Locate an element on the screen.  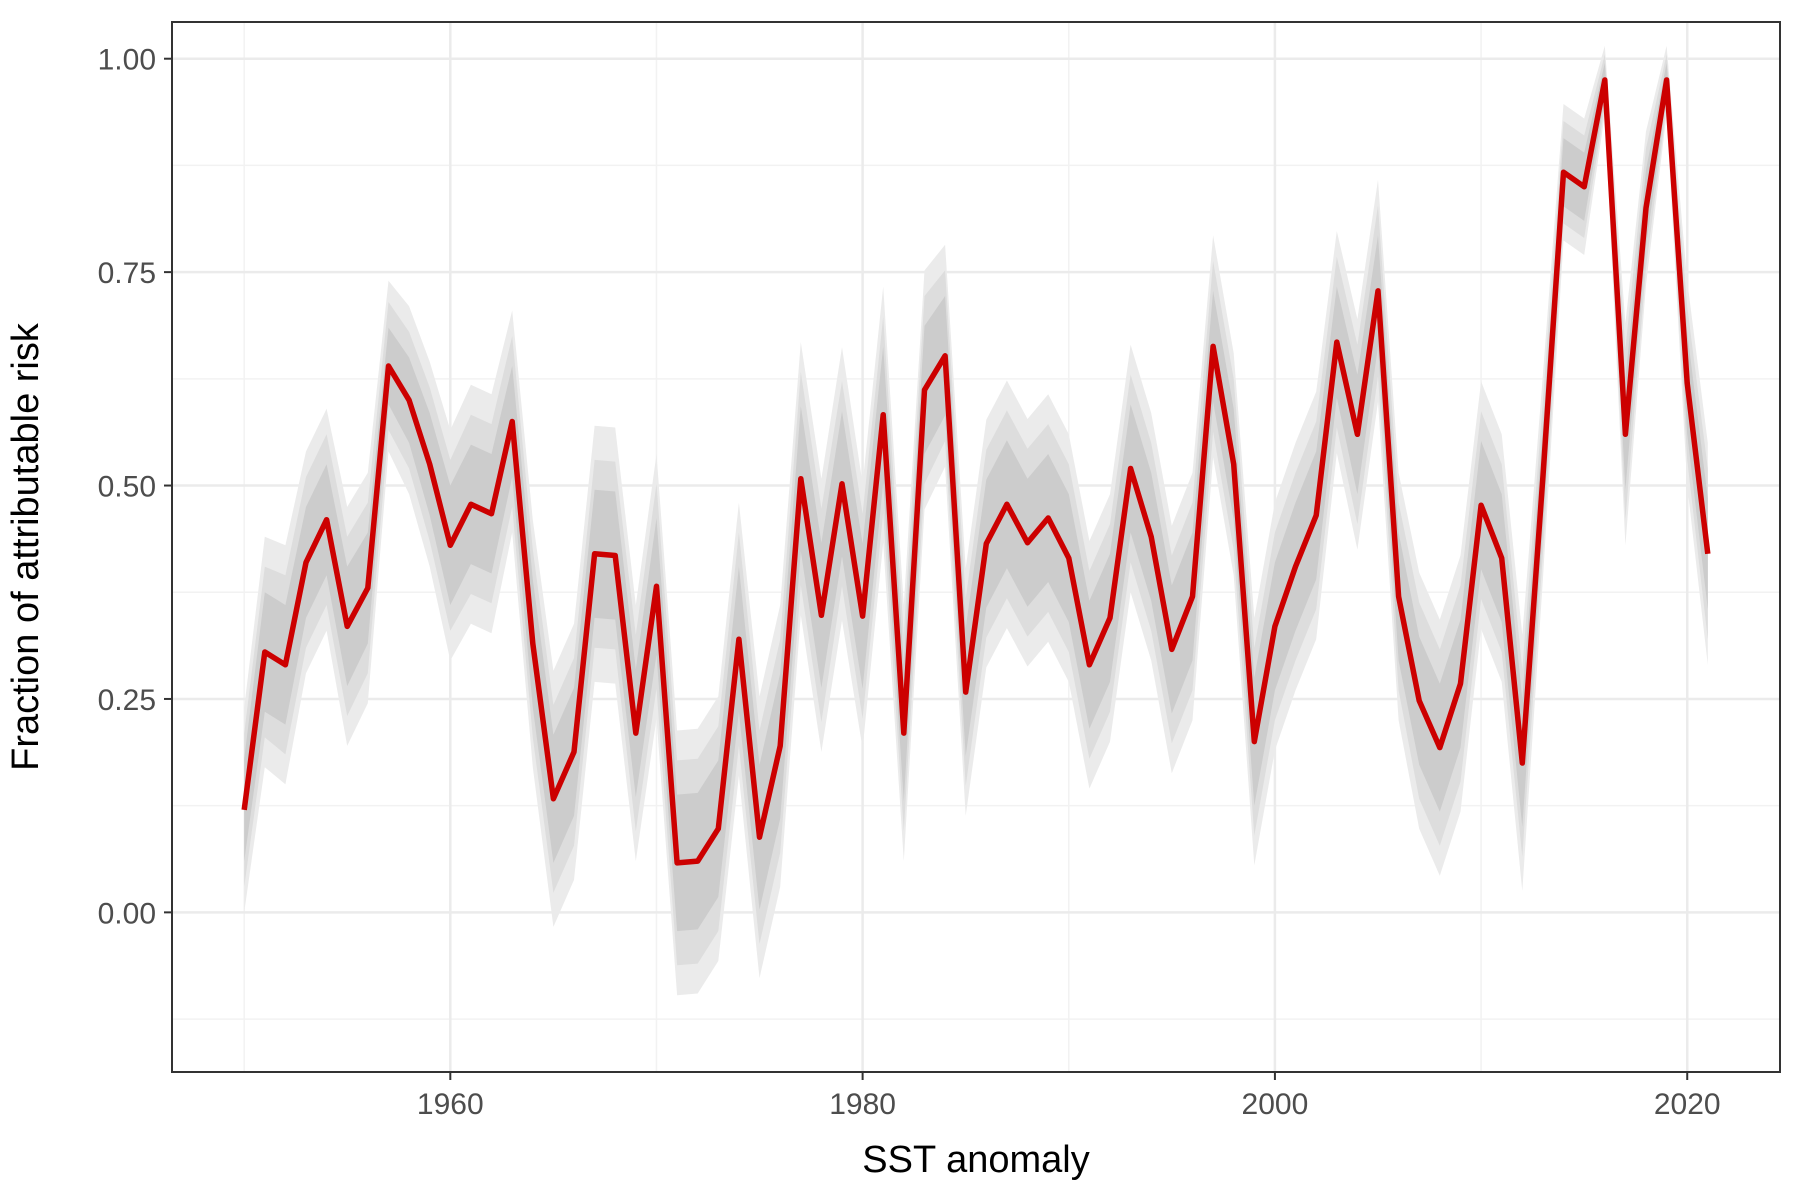
x-tick-label: 2000 is located at coordinates (1275, 1104).